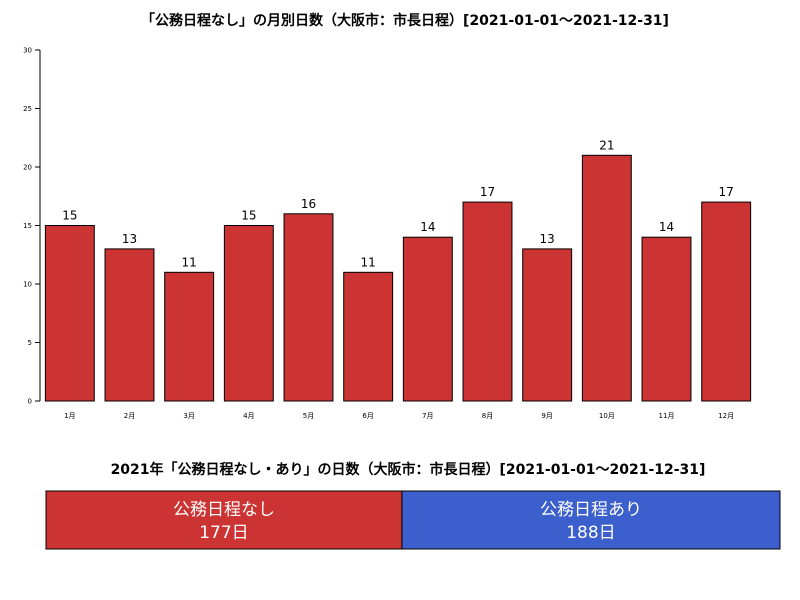  I want to click on x-tick-label: 11月, so click(667, 416).